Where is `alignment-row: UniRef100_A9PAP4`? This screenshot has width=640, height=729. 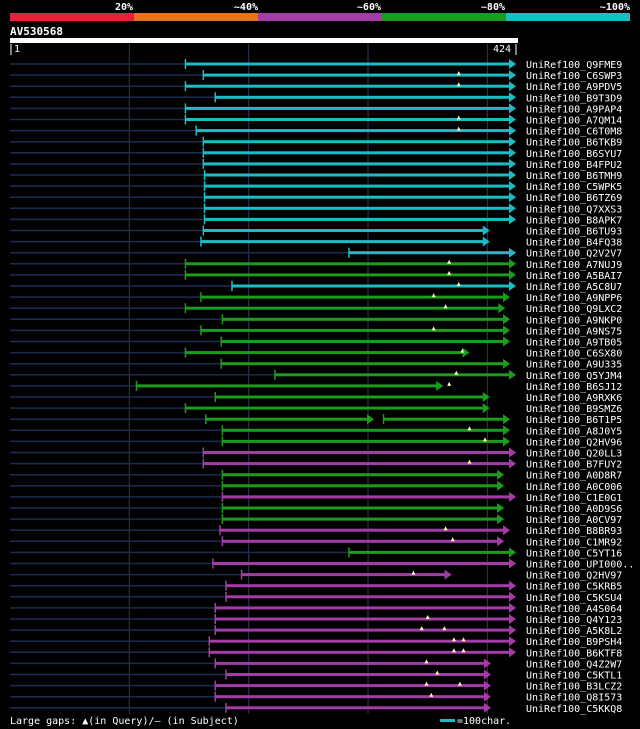
alignment-row: UniRef100_A9PAP4 is located at coordinates (316, 109).